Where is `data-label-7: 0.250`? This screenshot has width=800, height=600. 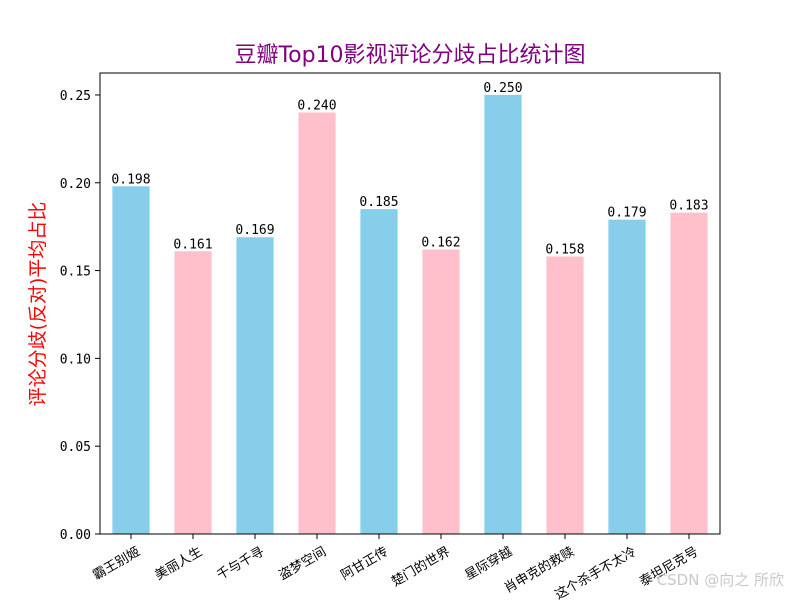
data-label-7: 0.250 is located at coordinates (502, 88).